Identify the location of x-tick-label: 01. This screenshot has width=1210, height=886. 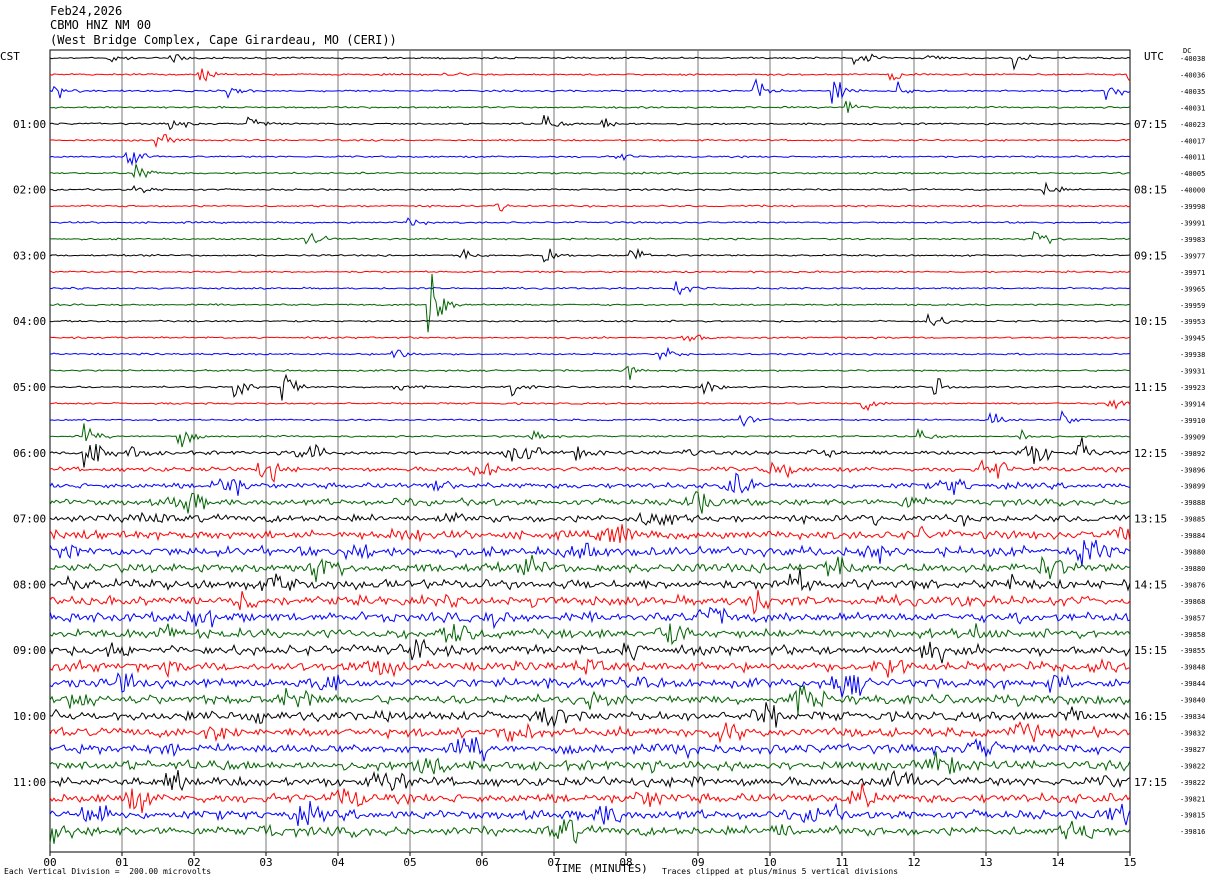
(121, 862).